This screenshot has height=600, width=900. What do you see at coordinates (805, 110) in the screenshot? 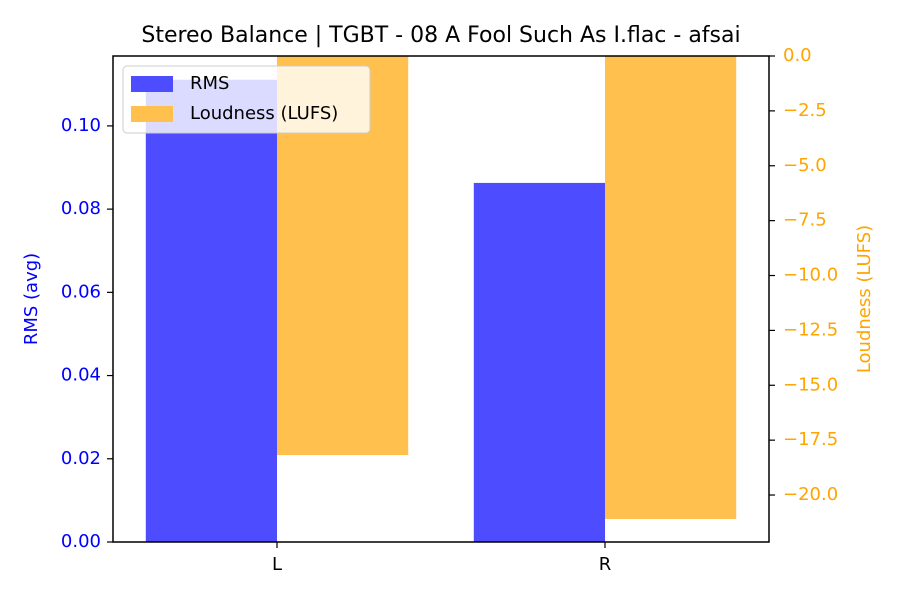
I see `y2-tick-label: −2.5` at bounding box center [805, 110].